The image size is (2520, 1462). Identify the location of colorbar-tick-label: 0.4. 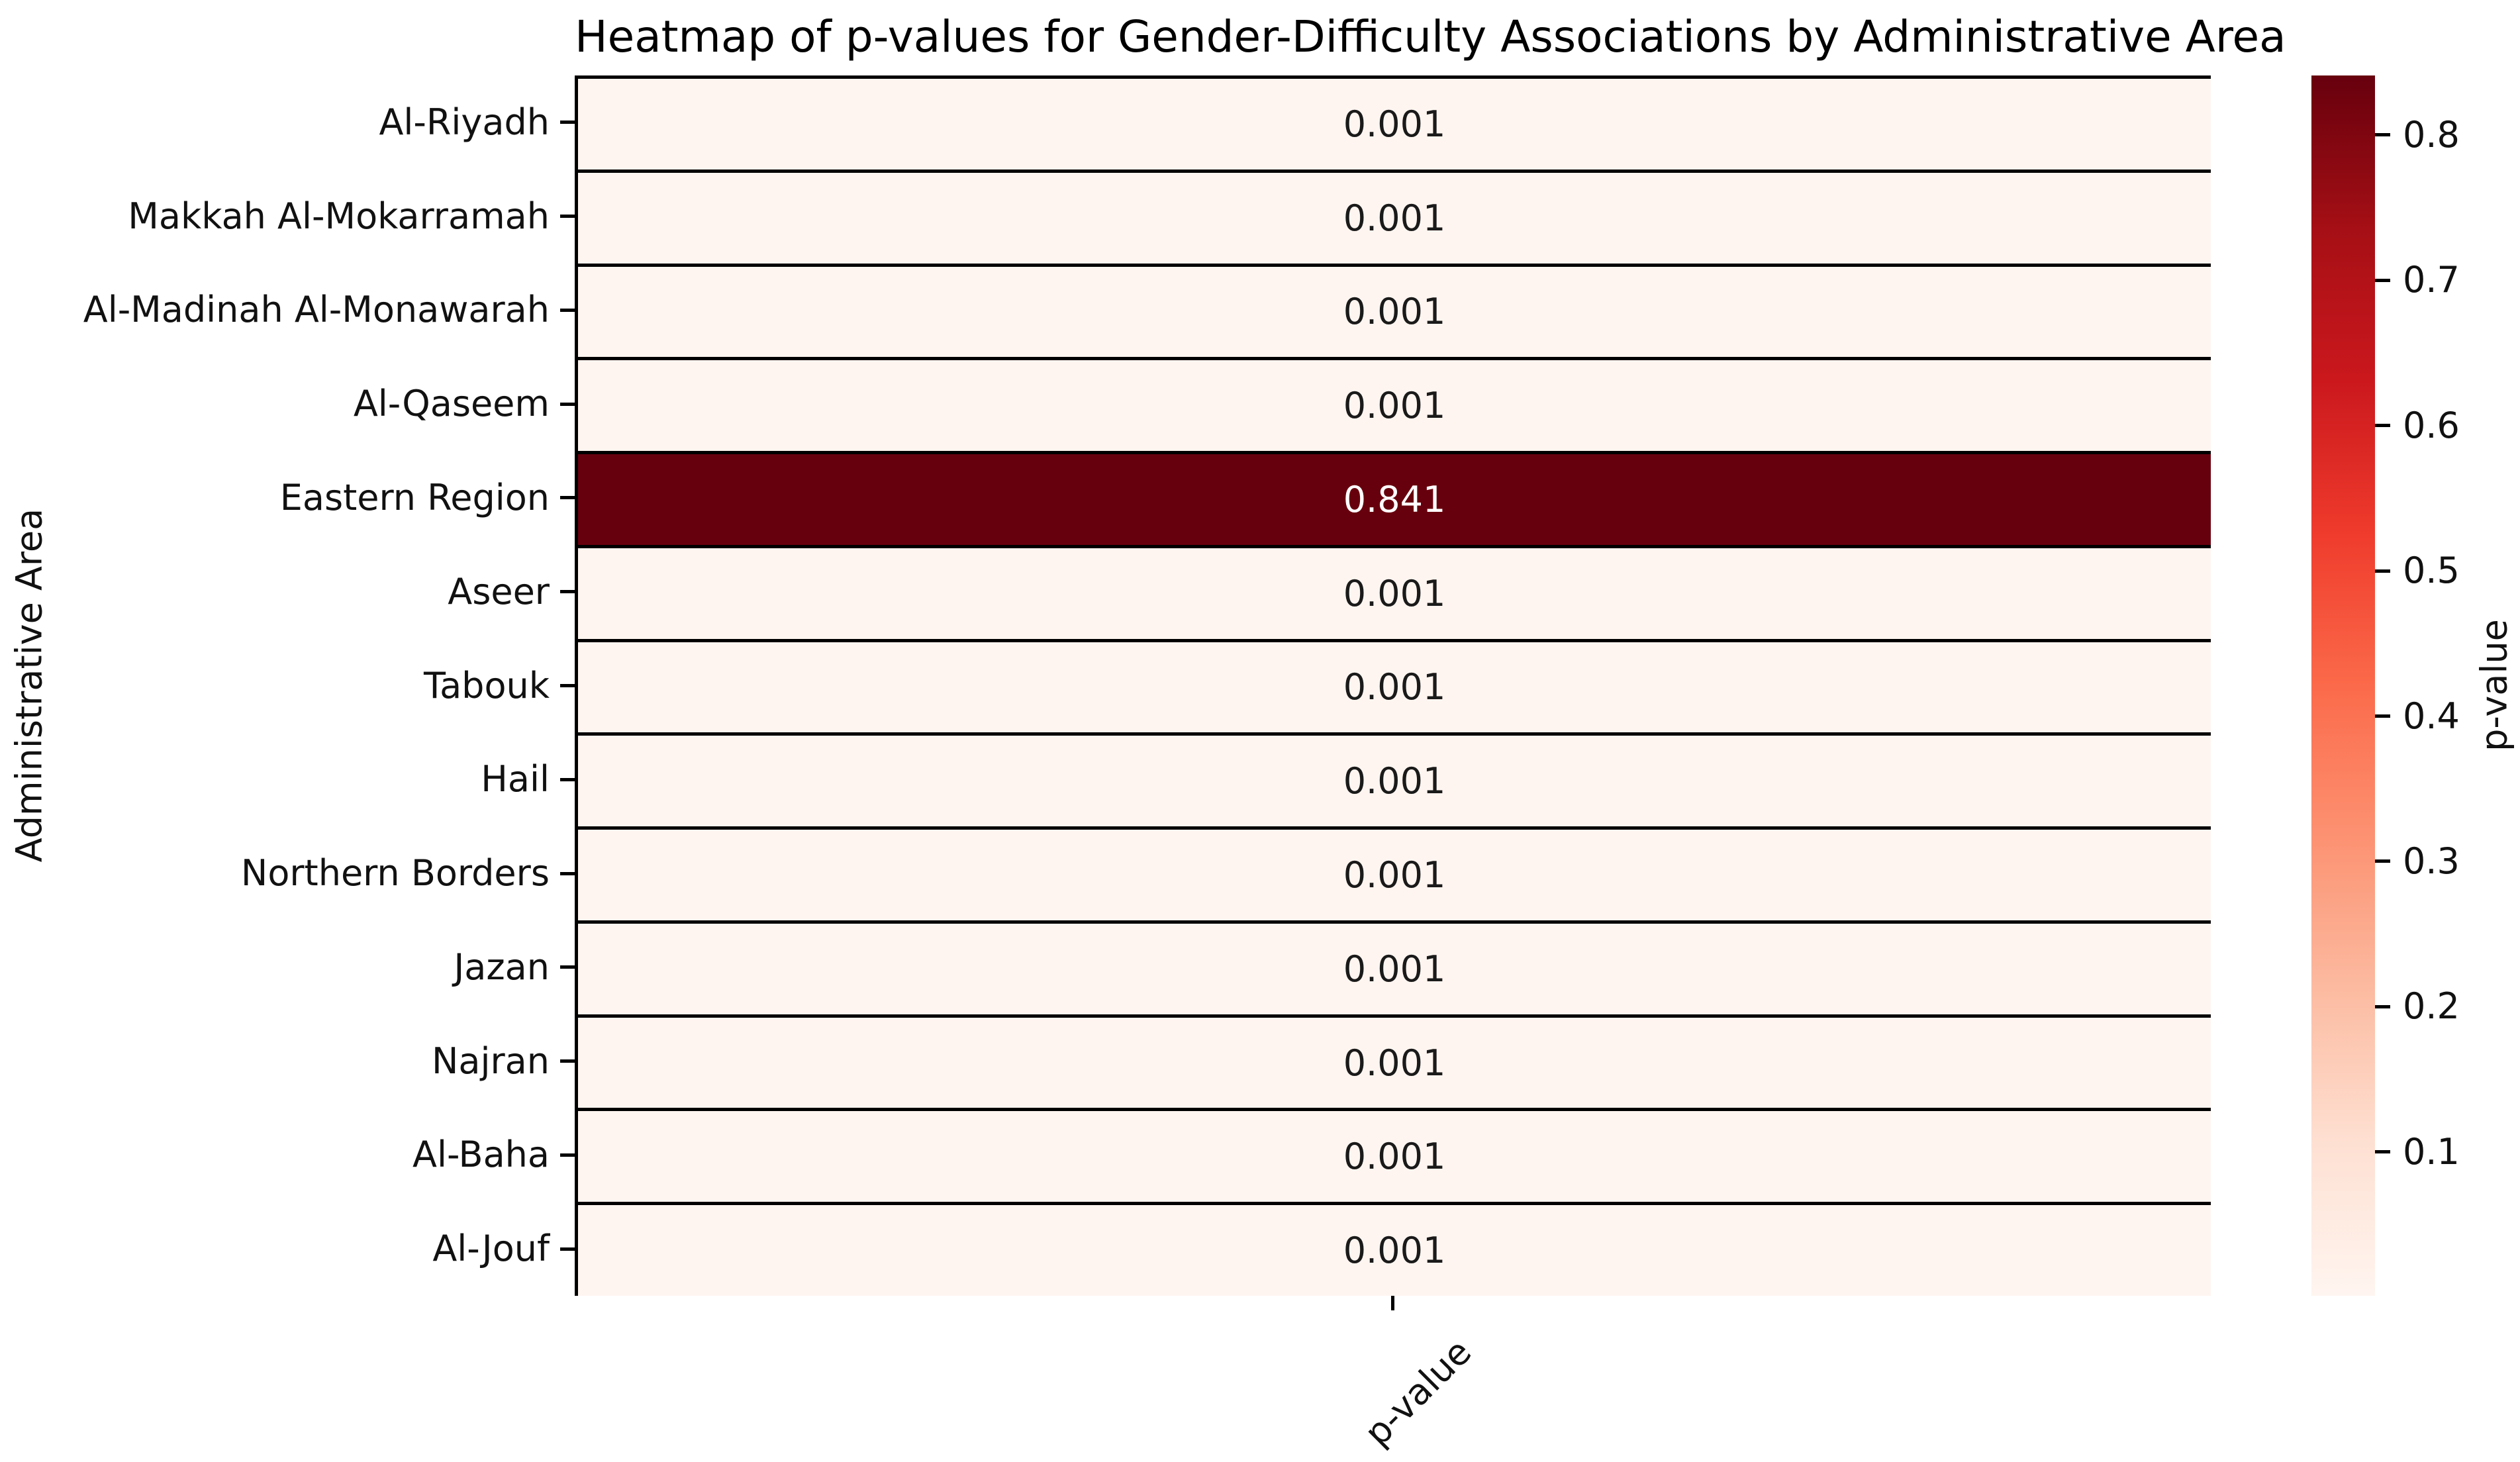
(2431, 716).